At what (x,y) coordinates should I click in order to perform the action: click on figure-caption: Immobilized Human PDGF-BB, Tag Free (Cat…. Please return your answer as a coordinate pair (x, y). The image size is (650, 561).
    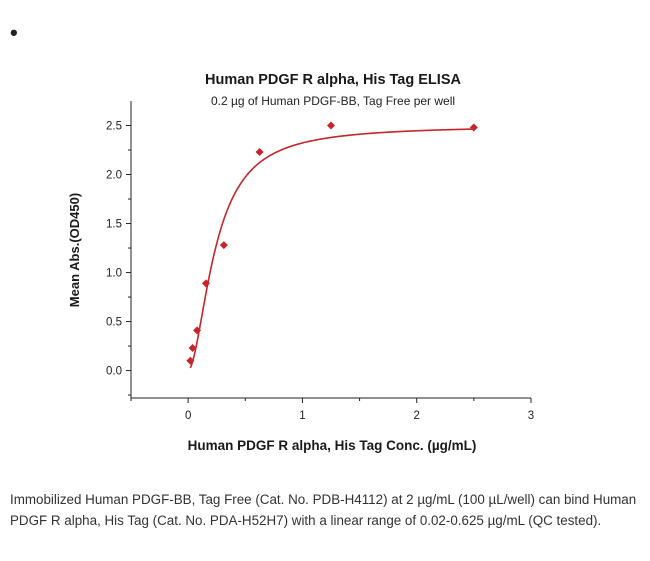
    Looking at the image, I should click on (323, 510).